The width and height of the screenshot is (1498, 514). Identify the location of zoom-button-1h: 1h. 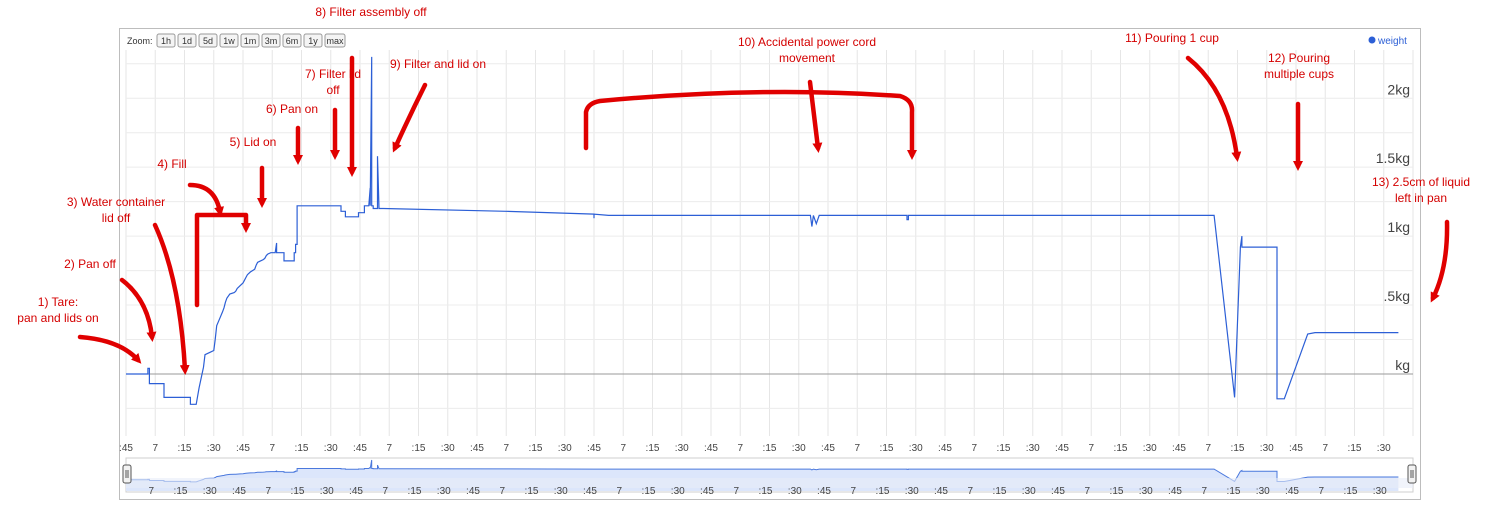
(166, 40).